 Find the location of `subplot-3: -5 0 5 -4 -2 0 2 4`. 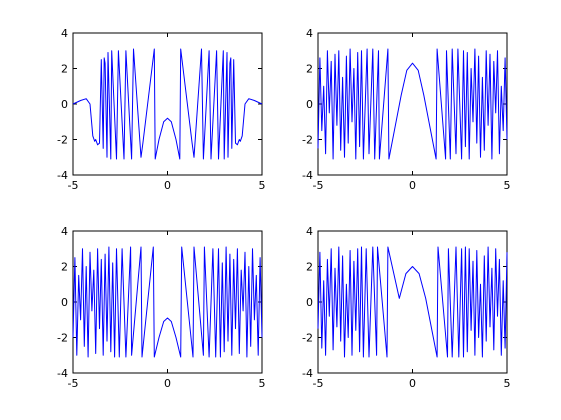

subplot-3: -5 0 5 -4 -2 0 2 4 is located at coordinates (161, 307).